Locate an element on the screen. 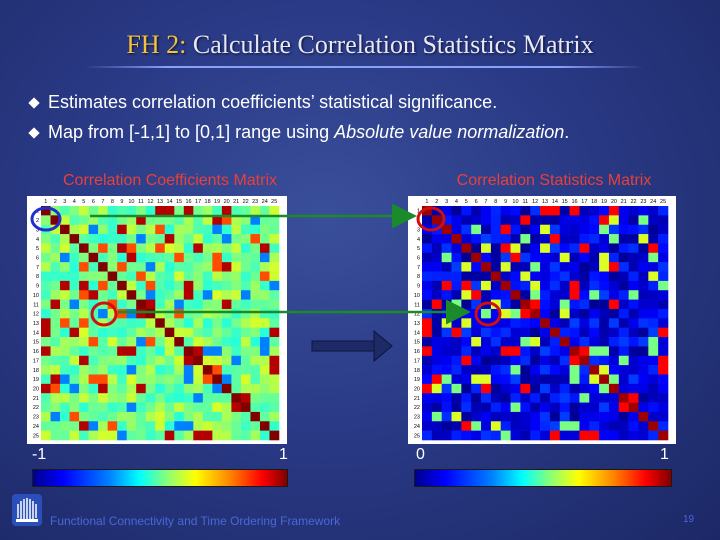  matrix-column-label: 15 is located at coordinates (179, 202).